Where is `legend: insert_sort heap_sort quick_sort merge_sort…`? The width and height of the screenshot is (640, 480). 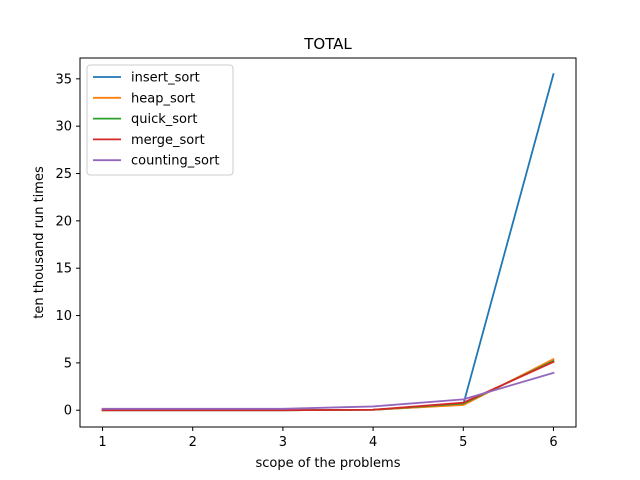
legend: insert_sort heap_sort quick_sort merge_sort… is located at coordinates (160, 120).